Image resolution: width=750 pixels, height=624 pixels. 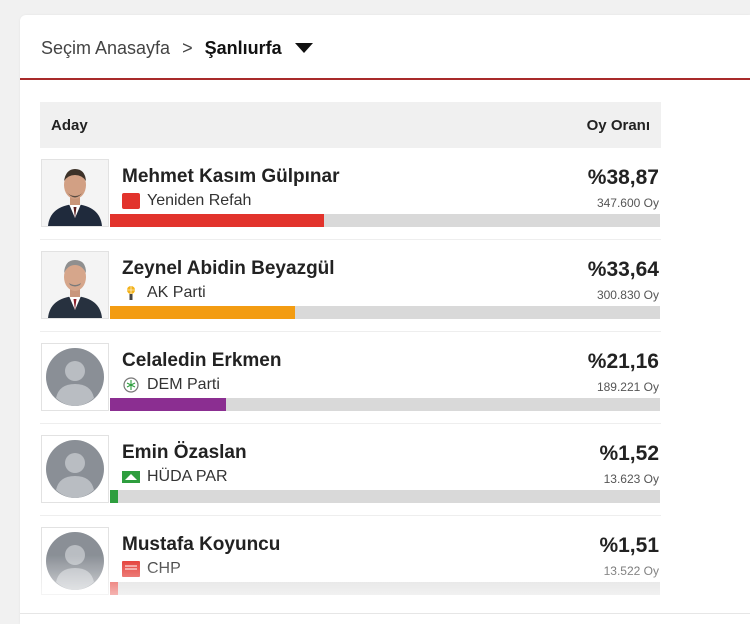 What do you see at coordinates (623, 177) in the screenshot?
I see `candidate-vote-percent: %38,87` at bounding box center [623, 177].